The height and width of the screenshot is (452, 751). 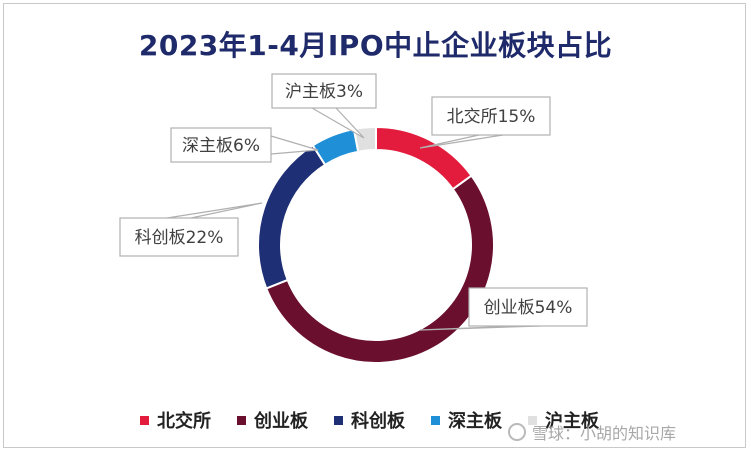 I want to click on chart-title: 2023年1-4月IPO中止企业板块占比, so click(x=375, y=45).